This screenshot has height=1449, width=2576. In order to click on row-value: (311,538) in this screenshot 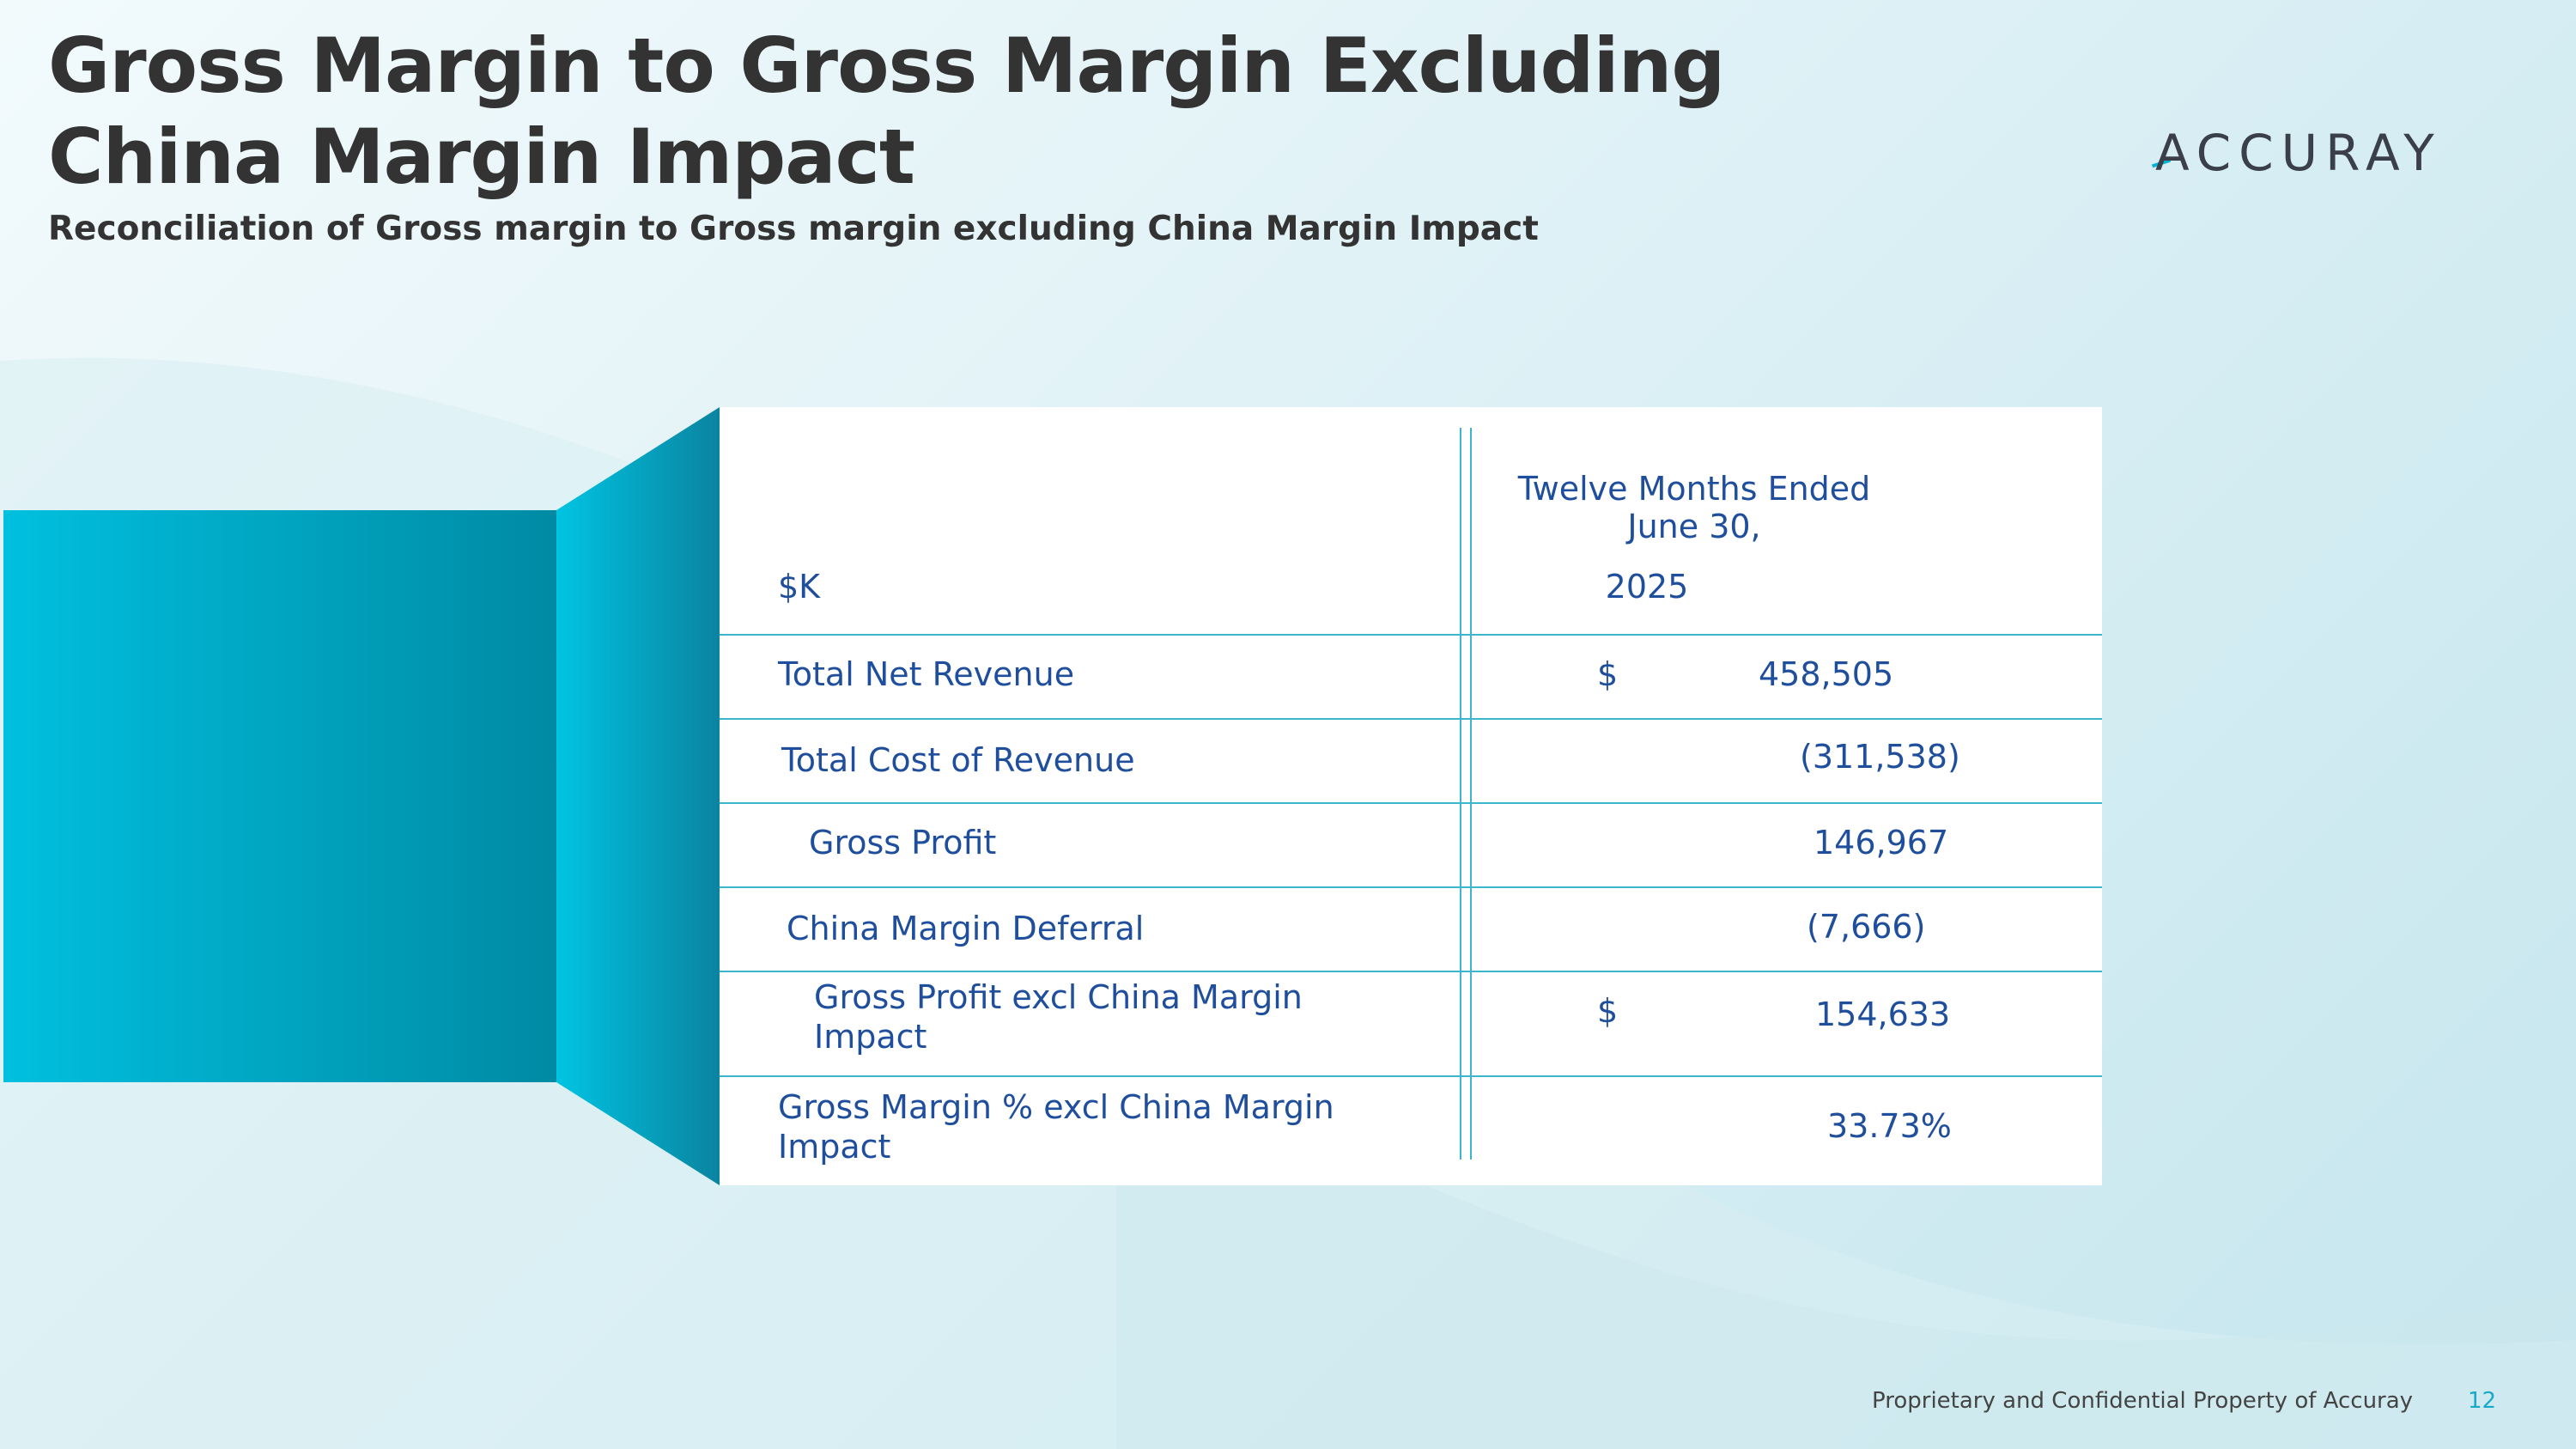, I will do `click(1880, 757)`.